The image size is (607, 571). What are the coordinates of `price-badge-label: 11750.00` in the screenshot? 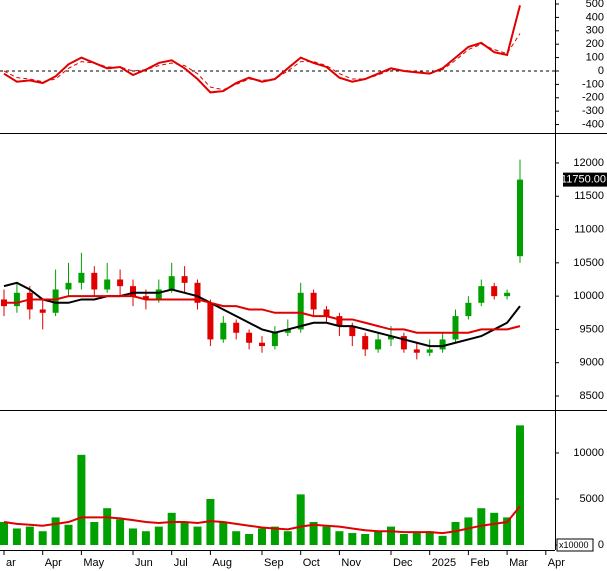 It's located at (583, 180).